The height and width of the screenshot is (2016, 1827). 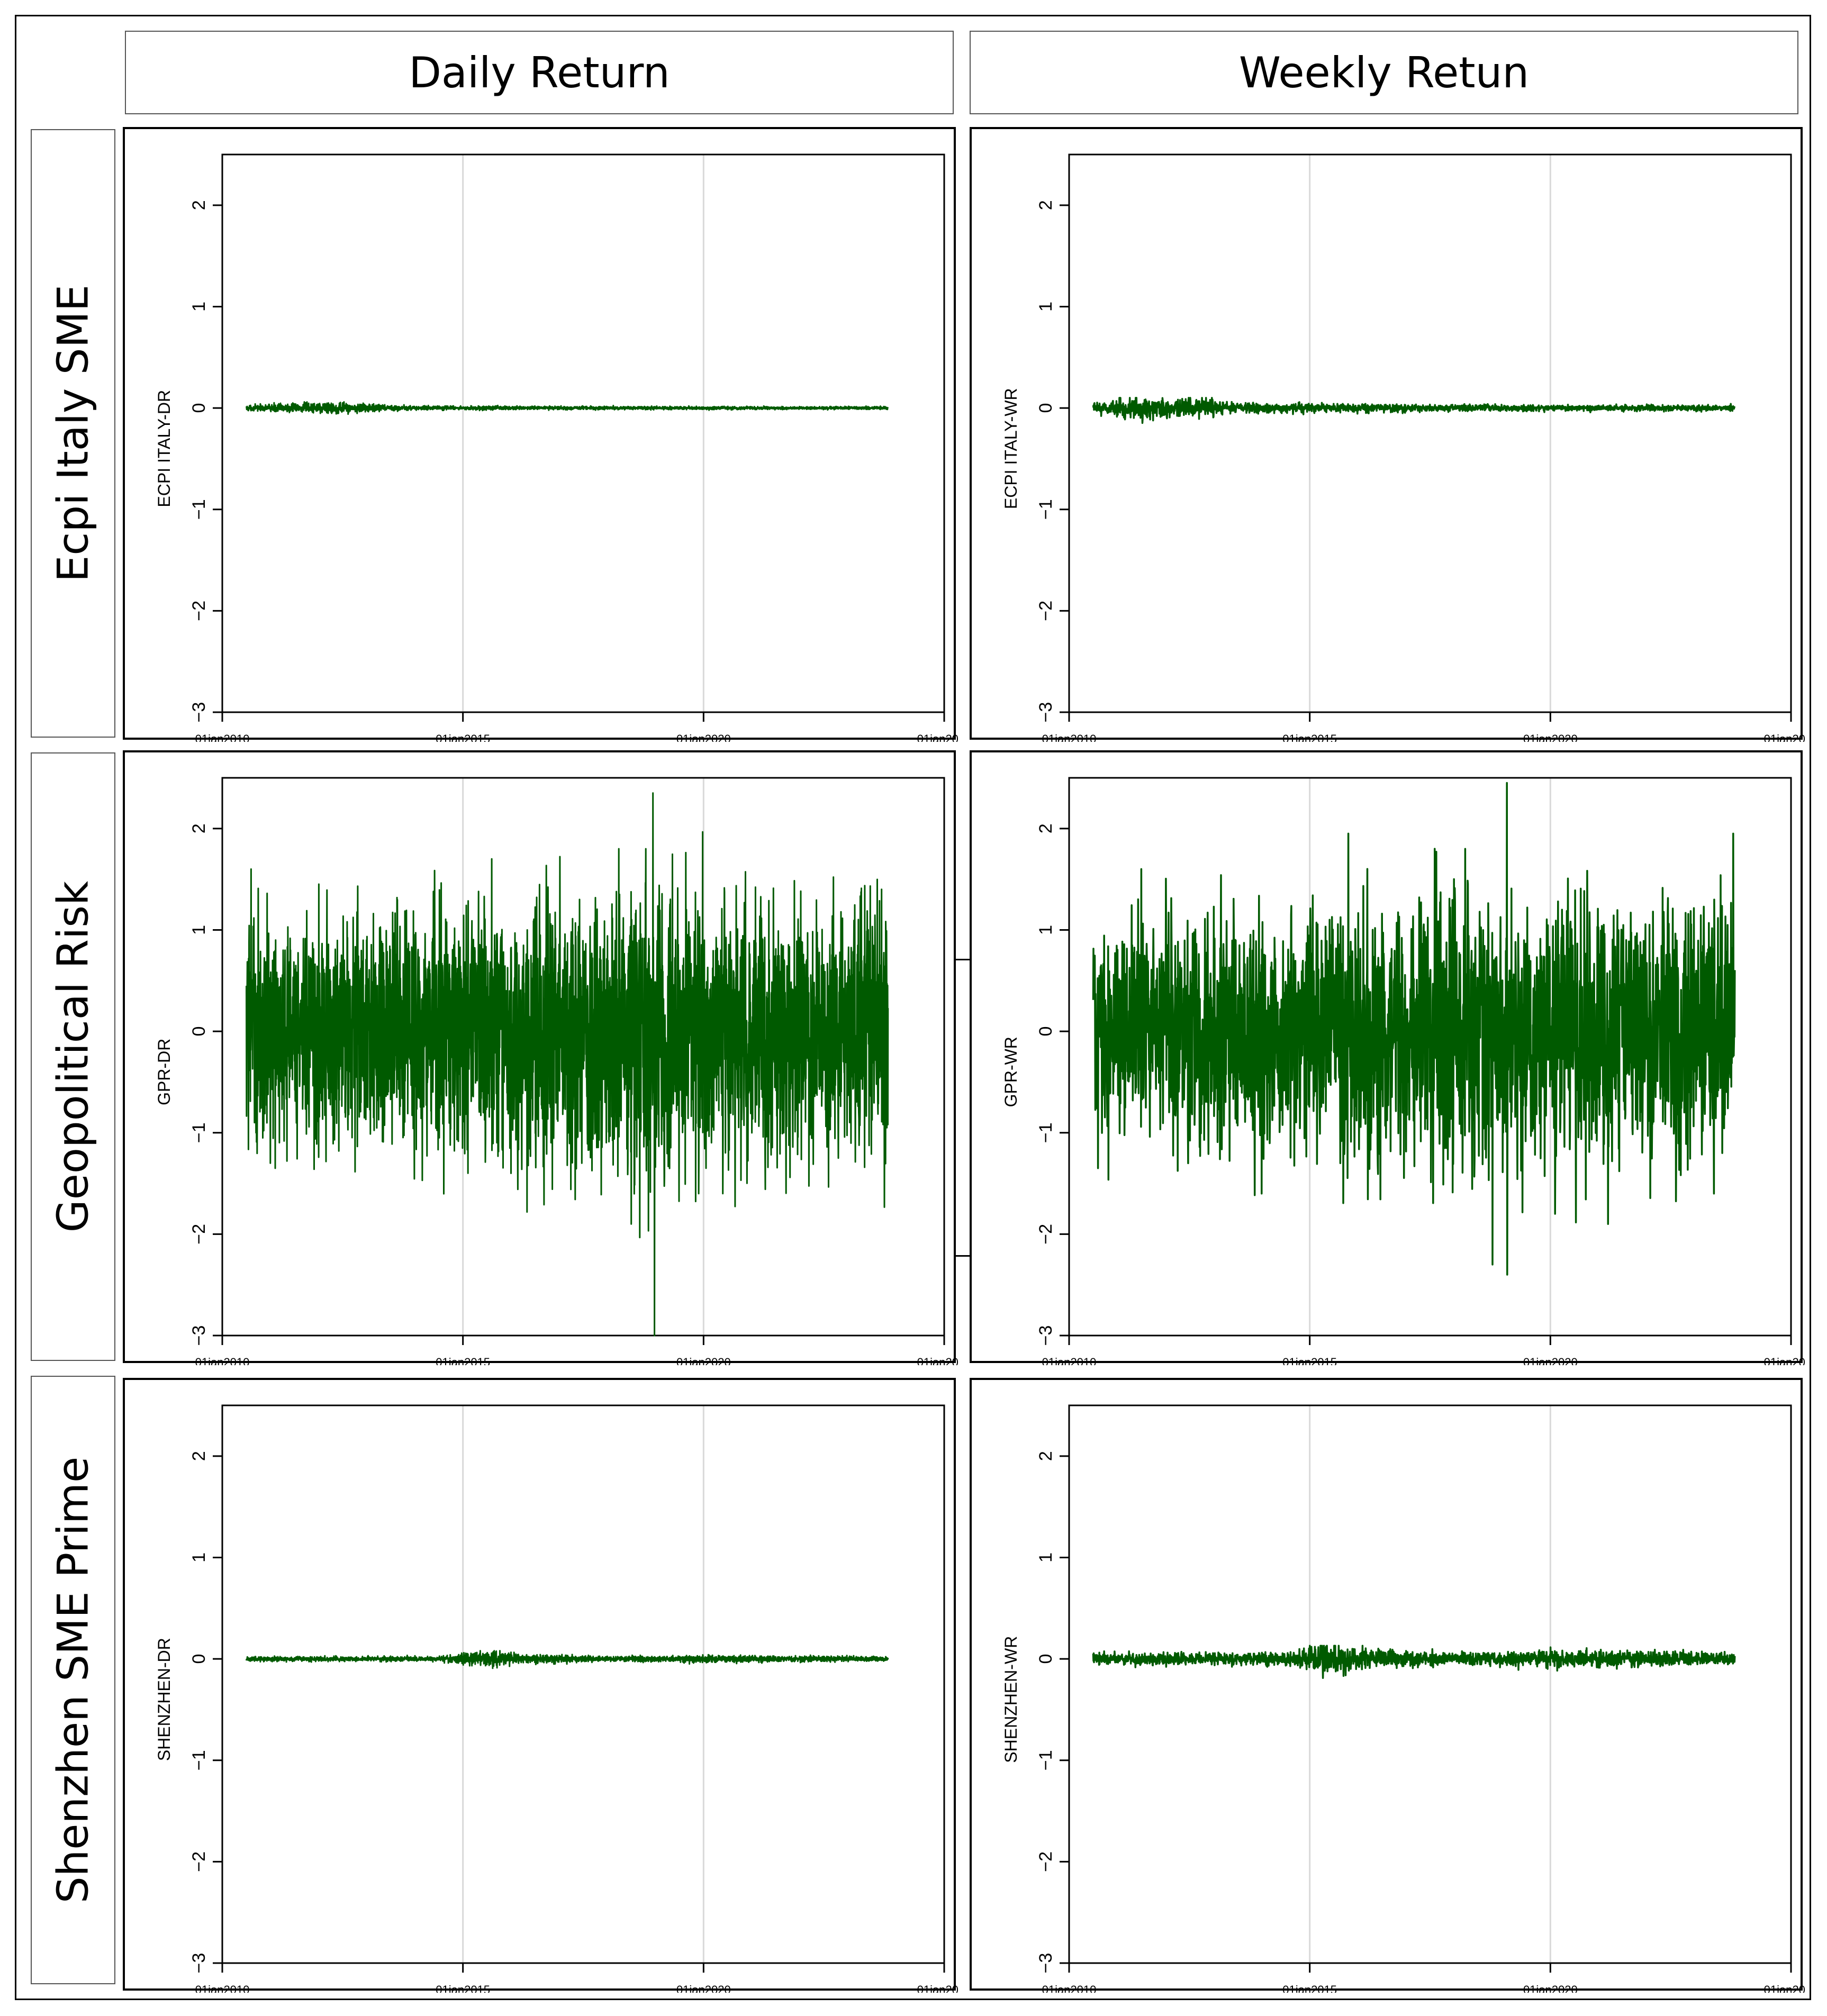 What do you see at coordinates (199, 408) in the screenshot?
I see `chart-ecpi-dr-ytick-label-3: 0` at bounding box center [199, 408].